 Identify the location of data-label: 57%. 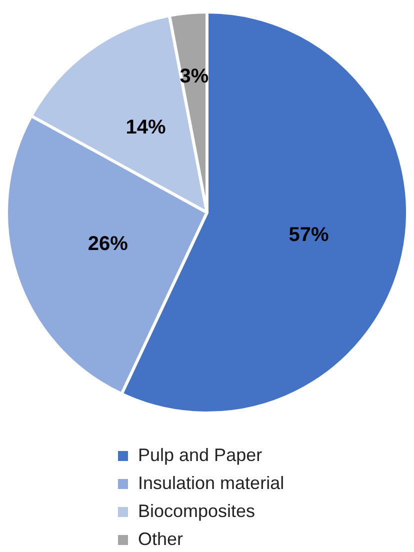
(308, 235).